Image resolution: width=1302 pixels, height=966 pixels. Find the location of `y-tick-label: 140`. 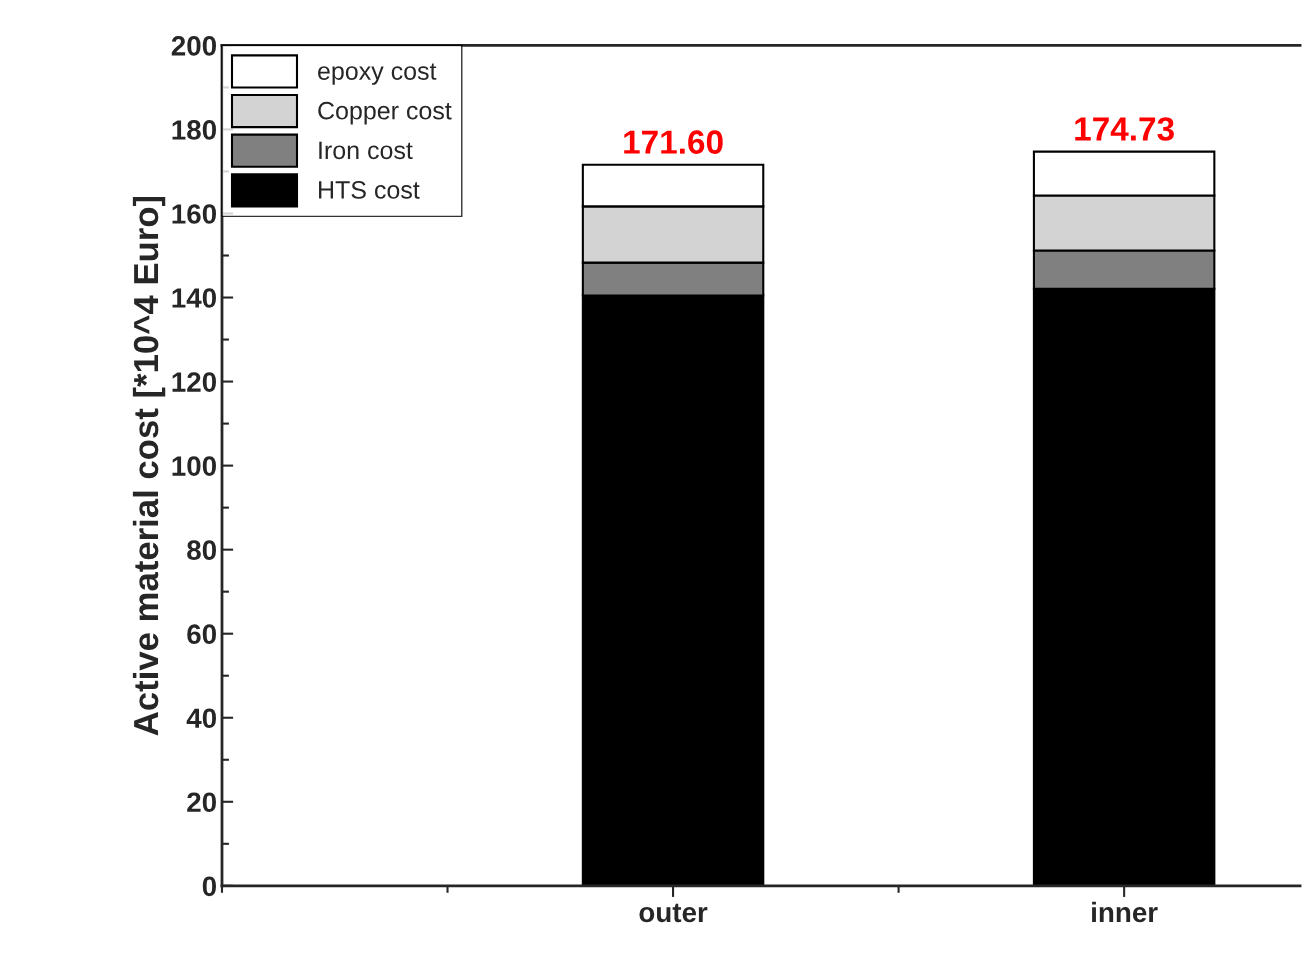

y-tick-label: 140 is located at coordinates (194, 298).